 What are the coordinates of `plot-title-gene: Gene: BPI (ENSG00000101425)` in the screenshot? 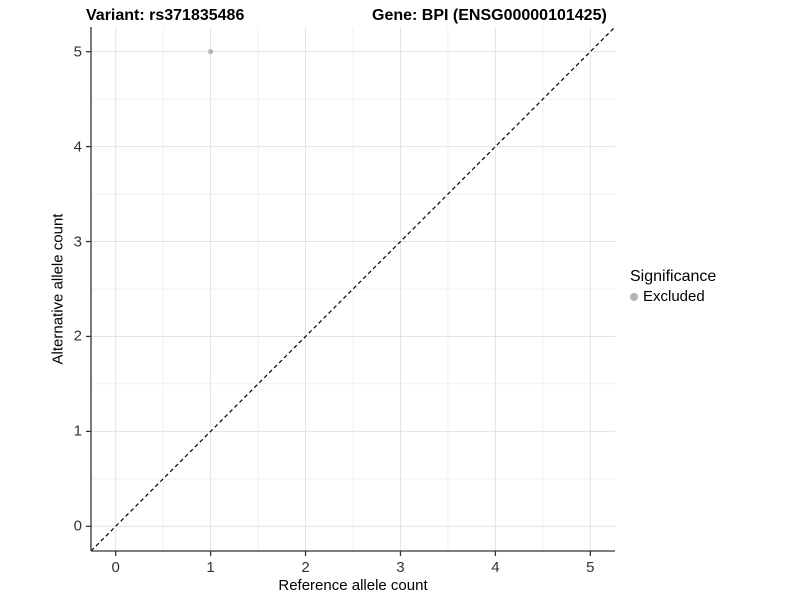 It's located at (489, 15).